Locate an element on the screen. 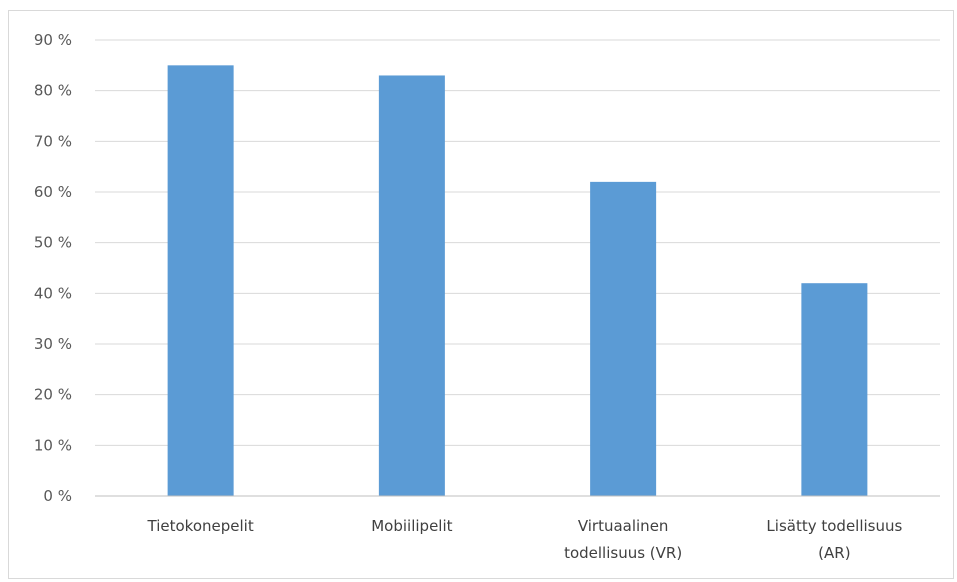 This screenshot has width=957, height=582. y-tick-label: 60 % is located at coordinates (53, 192).